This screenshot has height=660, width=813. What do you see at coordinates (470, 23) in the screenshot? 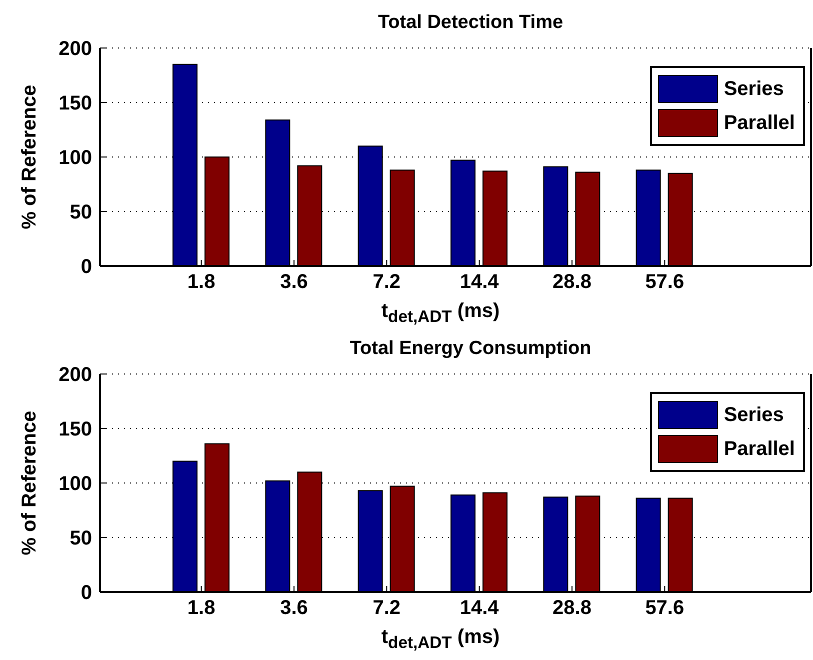
I see `chart-title: Total Detection Time` at bounding box center [470, 23].